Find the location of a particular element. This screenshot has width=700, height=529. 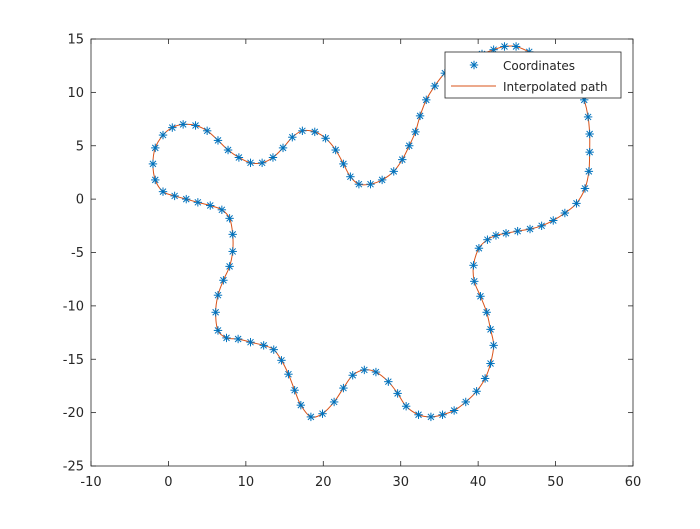

y-tick-label: -15 is located at coordinates (73, 360).